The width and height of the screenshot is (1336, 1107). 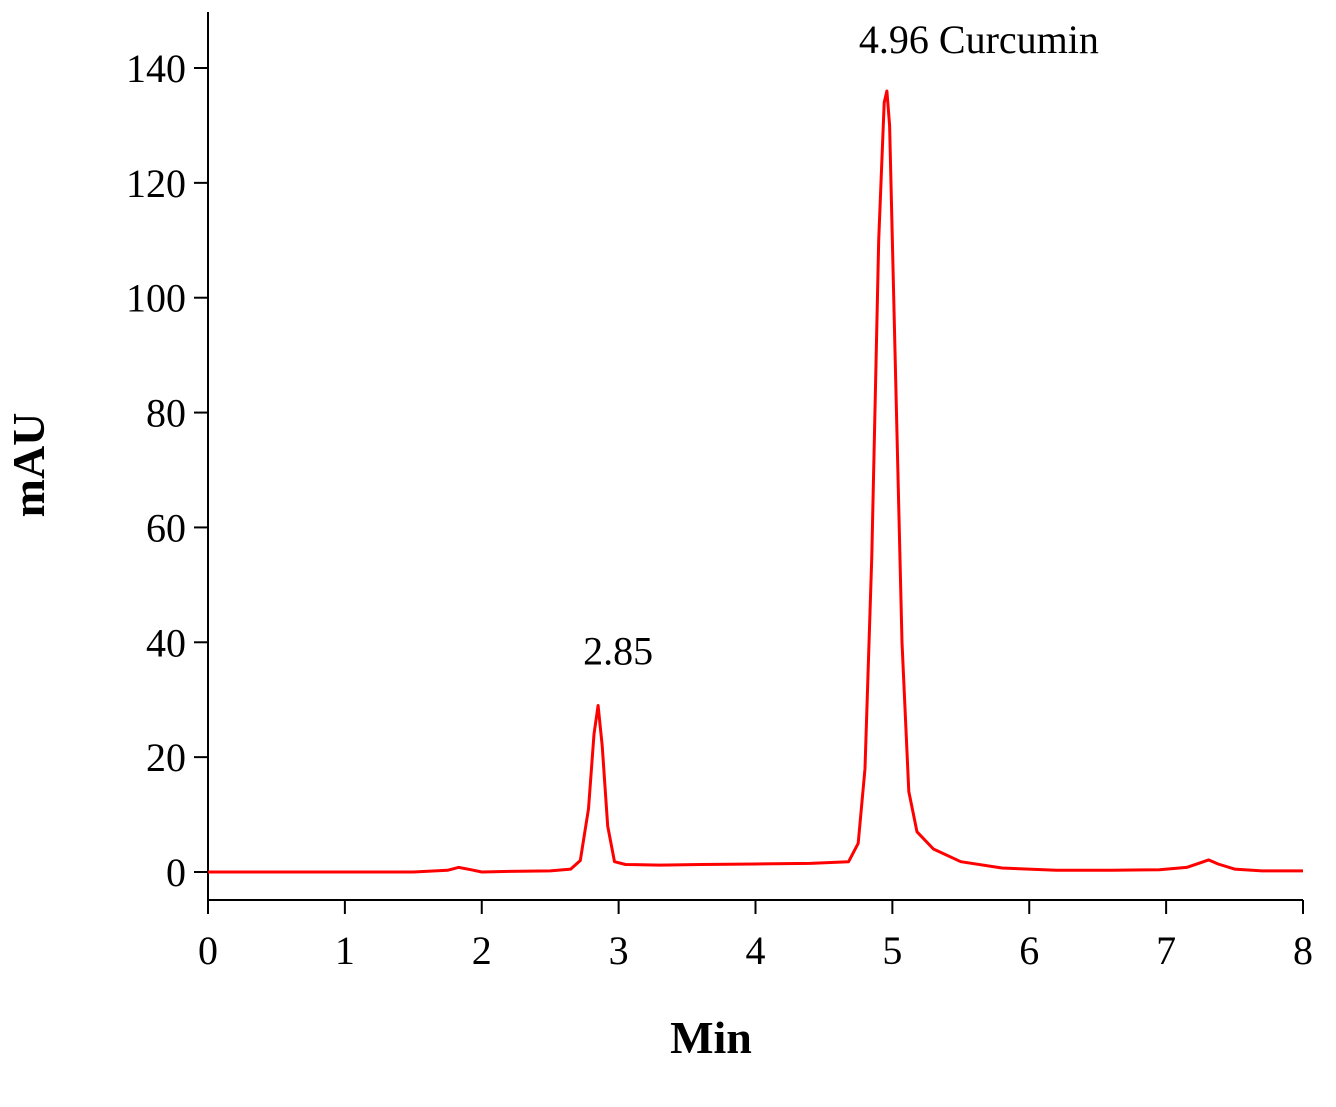 What do you see at coordinates (166, 527) in the screenshot?
I see `y-tick-label: 60` at bounding box center [166, 527].